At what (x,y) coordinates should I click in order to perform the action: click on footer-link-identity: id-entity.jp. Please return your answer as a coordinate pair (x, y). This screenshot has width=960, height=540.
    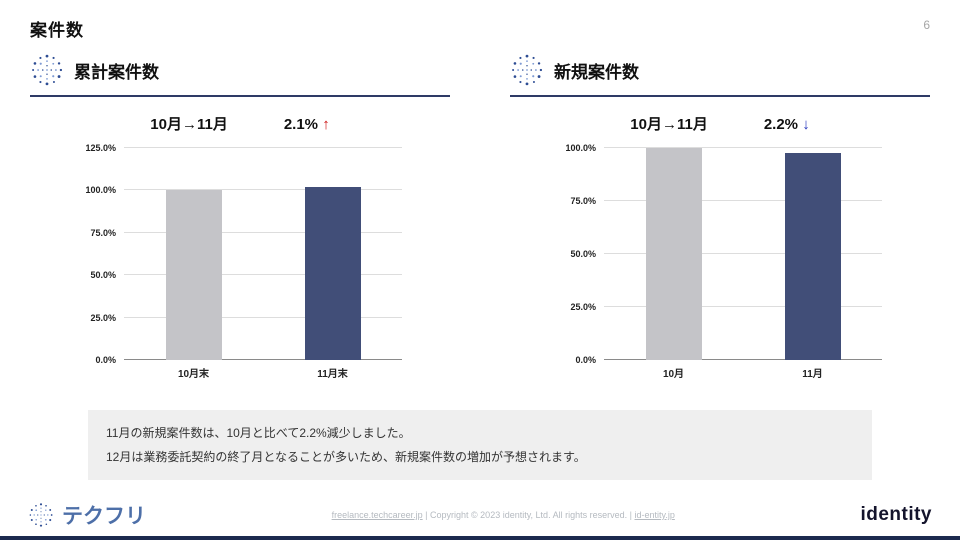
    Looking at the image, I should click on (654, 515).